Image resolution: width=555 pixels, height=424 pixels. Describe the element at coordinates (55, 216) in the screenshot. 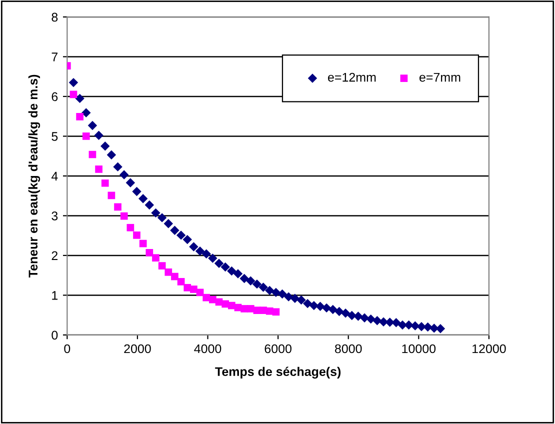

I see `y-tick-label: 3` at that location.